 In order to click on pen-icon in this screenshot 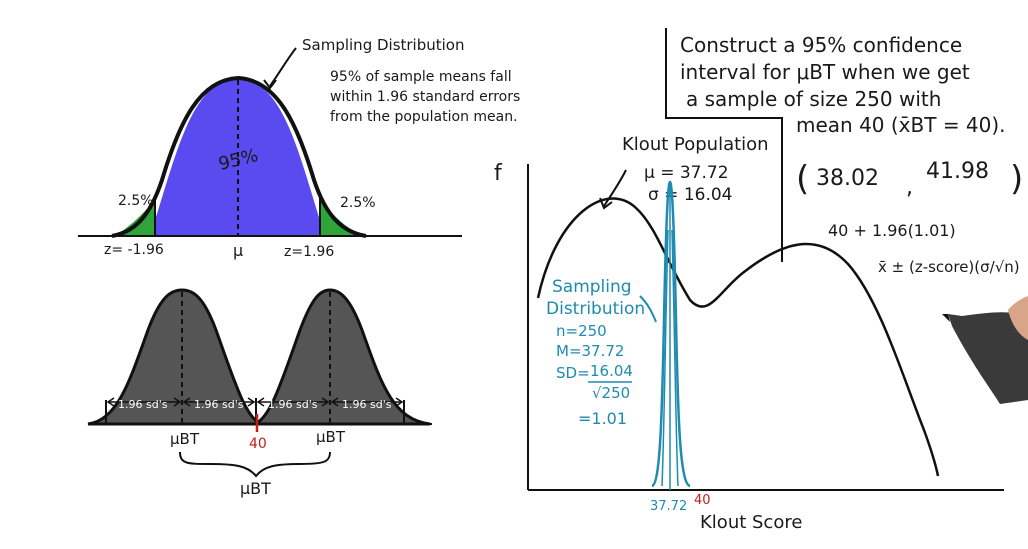, I will do `click(985, 350)`.